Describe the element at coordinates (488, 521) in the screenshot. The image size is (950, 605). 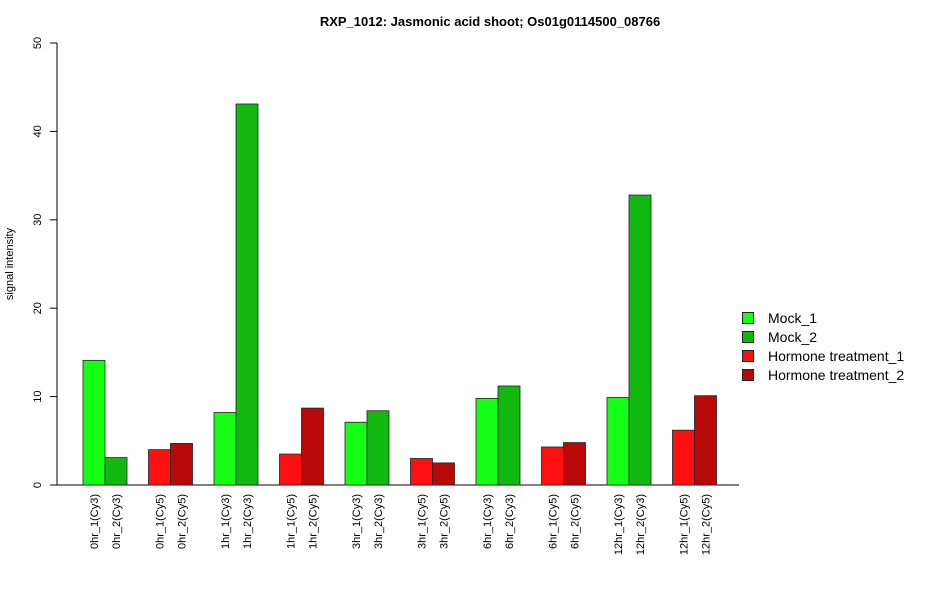
I see `x-tick-label: 6hr_1(Cy3)` at that location.